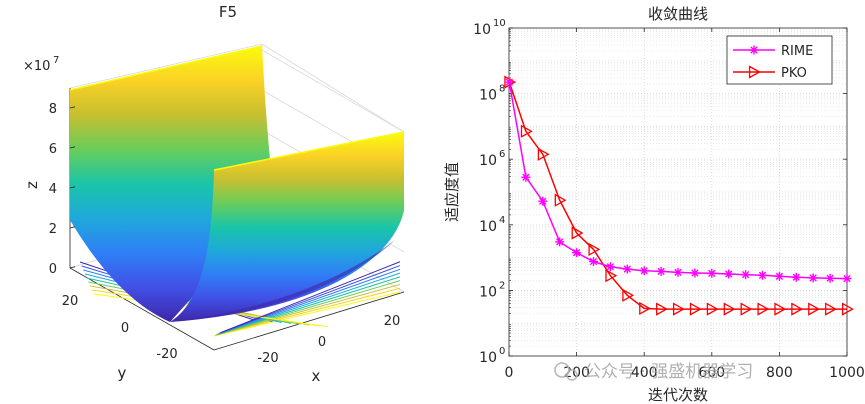 This screenshot has height=404, width=865. Describe the element at coordinates (452, 192) in the screenshot. I see `conv-y-label: 适应度值` at that location.